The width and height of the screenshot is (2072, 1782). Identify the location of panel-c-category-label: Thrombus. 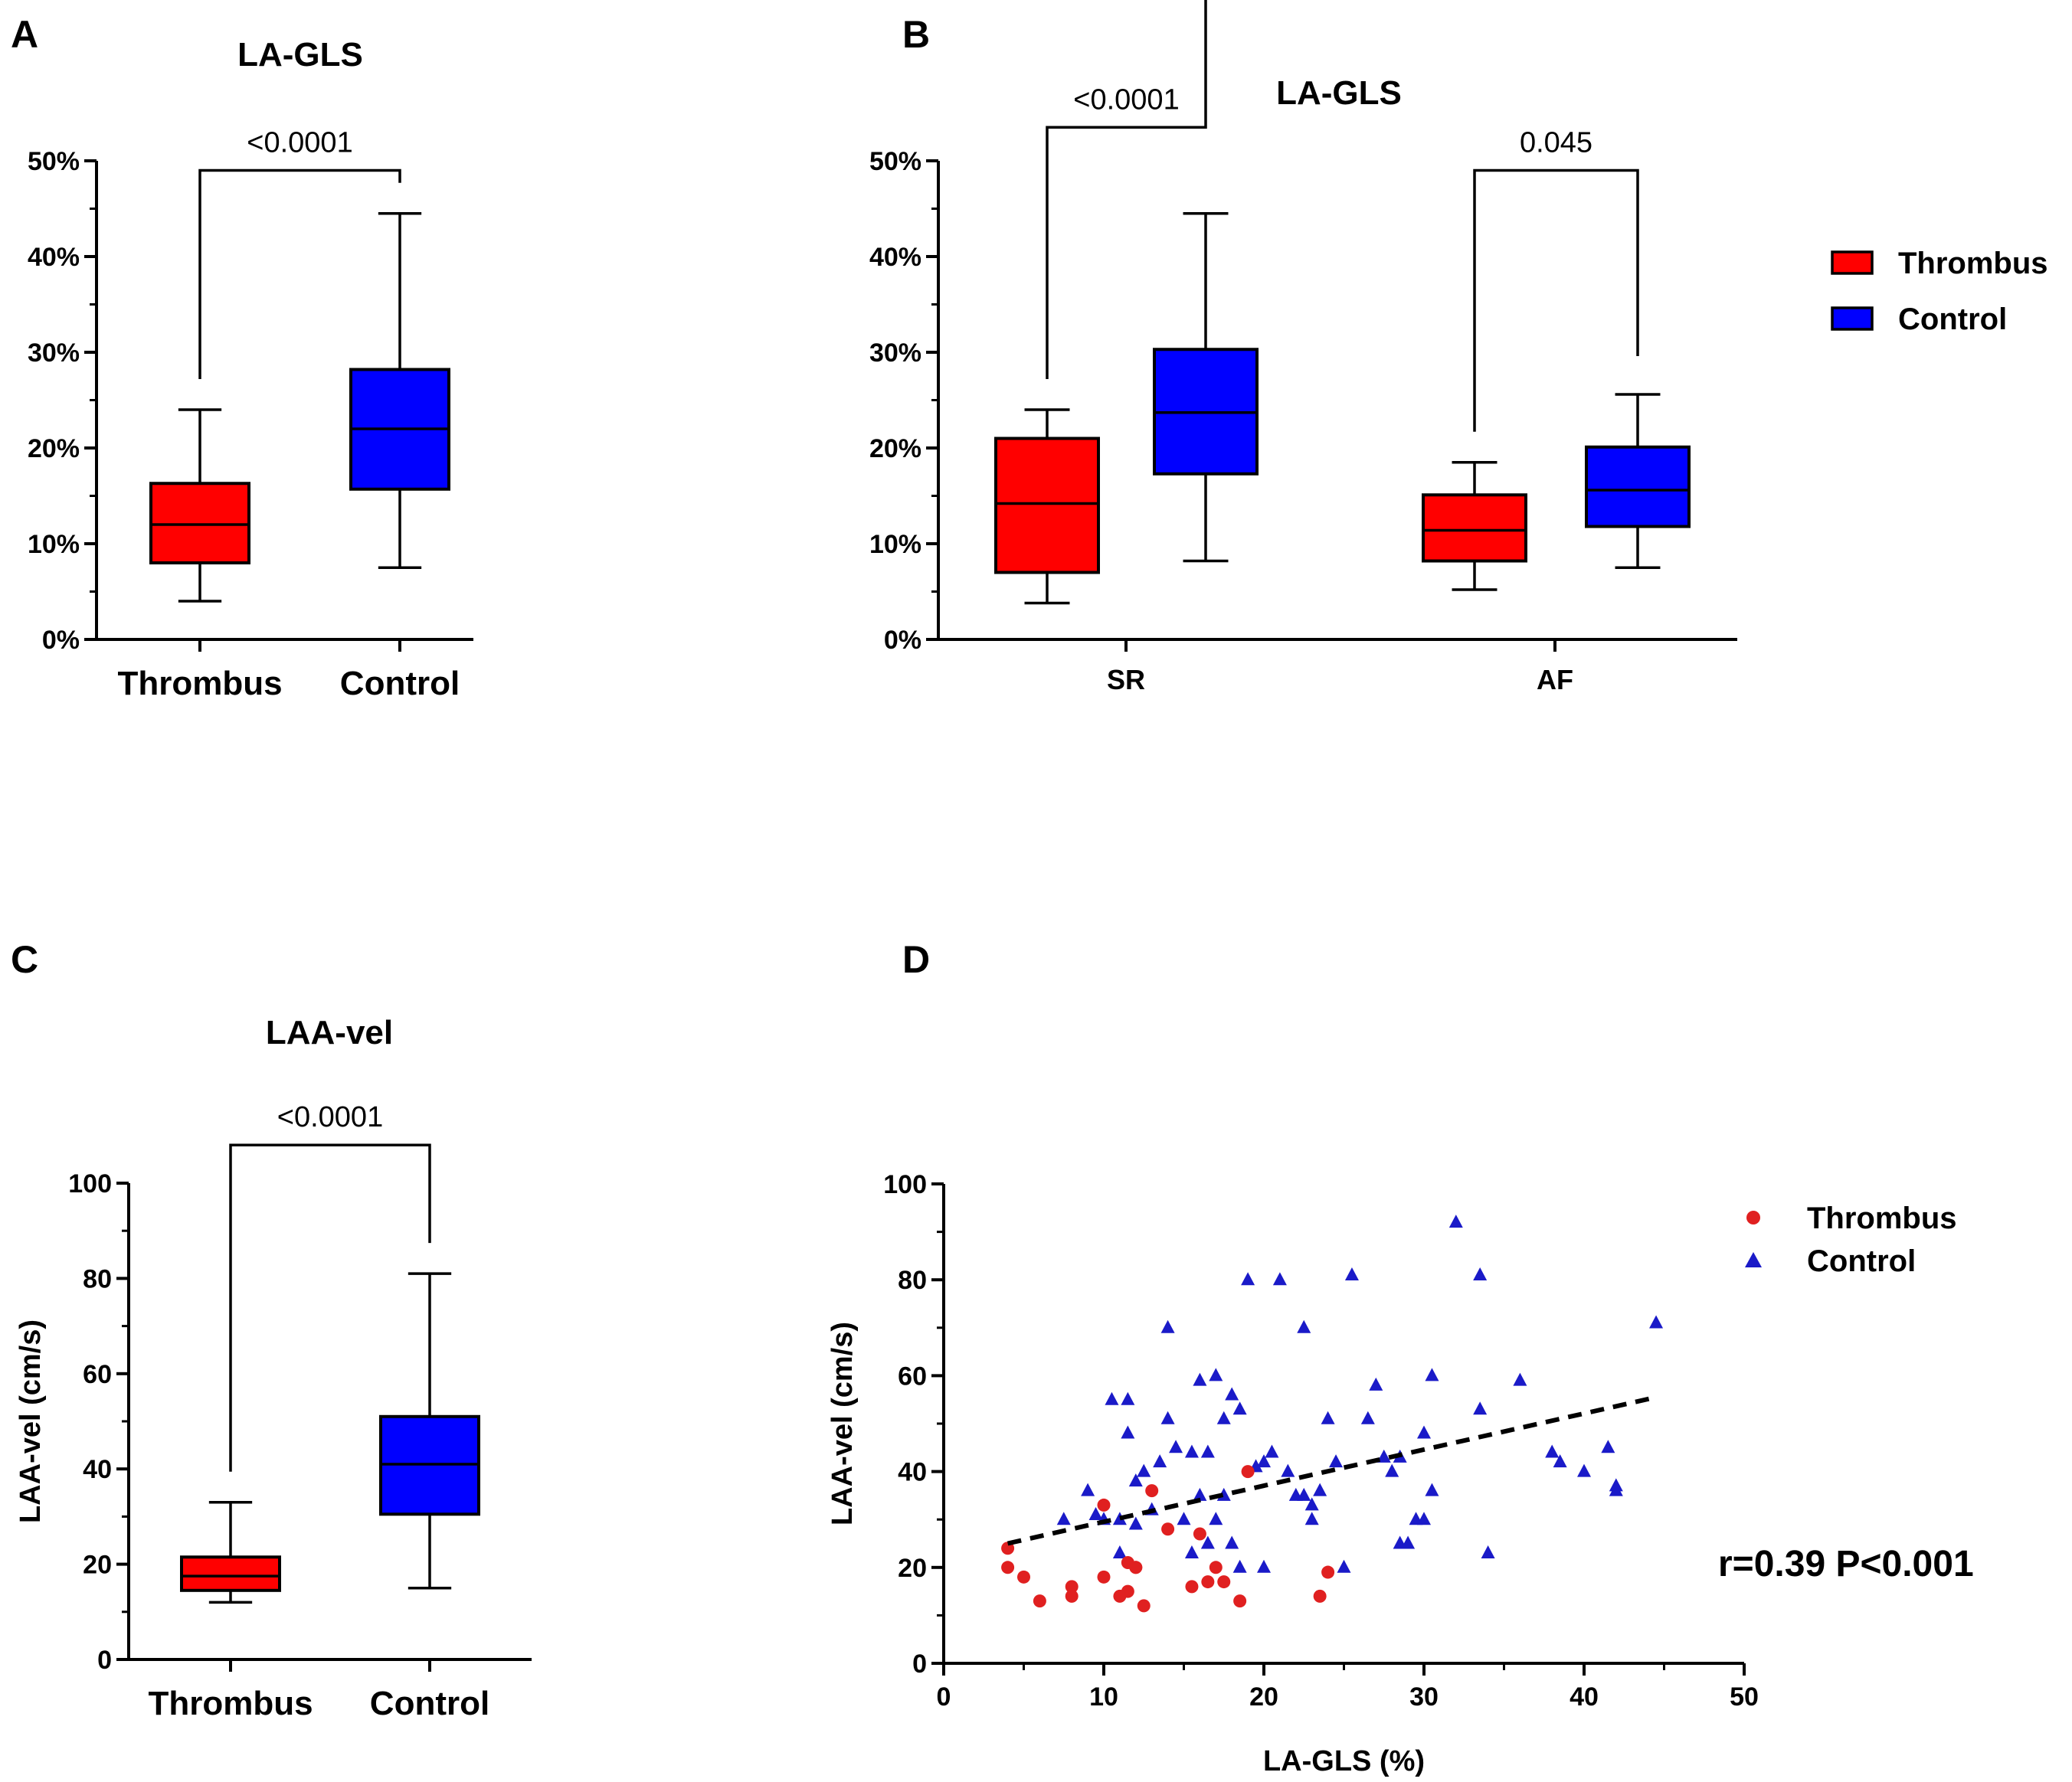
(230, 1704).